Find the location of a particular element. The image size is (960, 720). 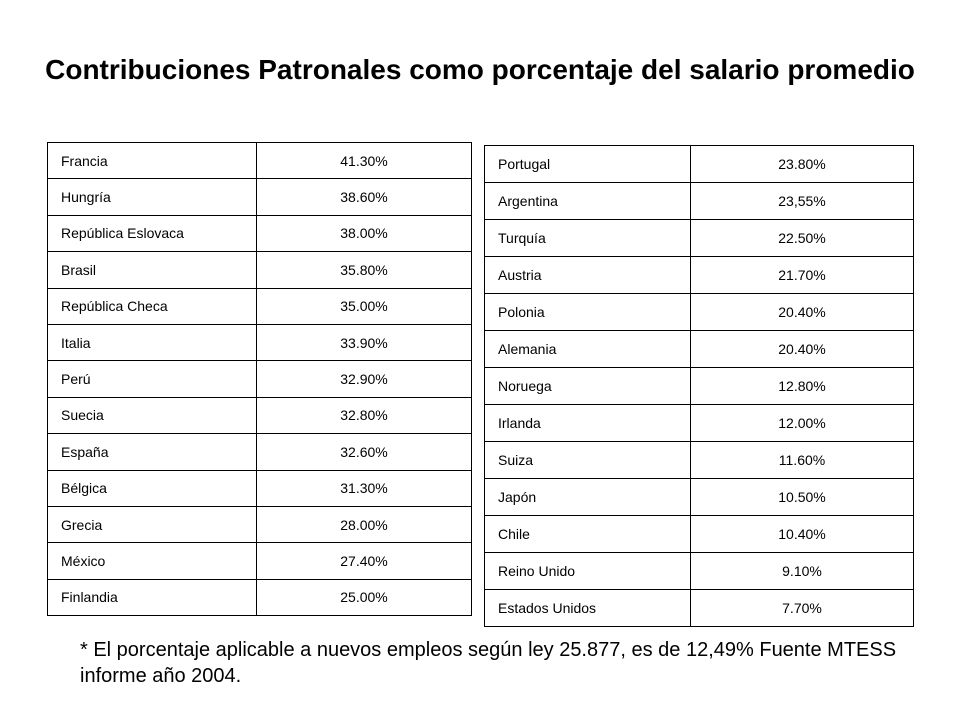

percentage-cell: 10.50% is located at coordinates (802, 497).